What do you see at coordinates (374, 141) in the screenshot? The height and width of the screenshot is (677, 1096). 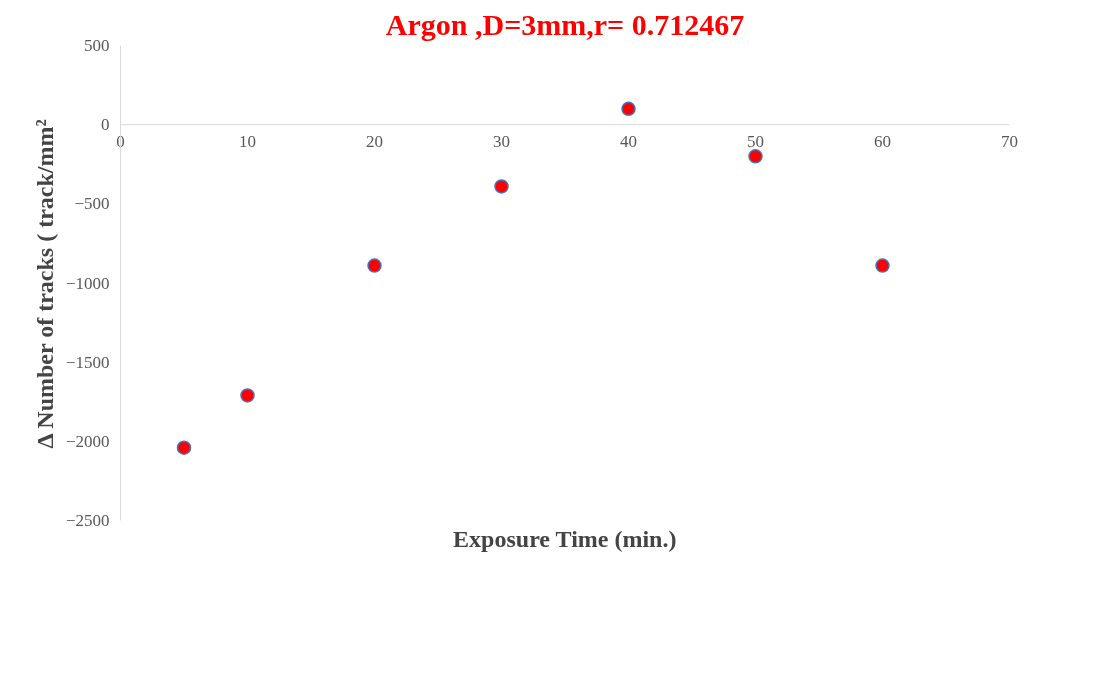 I see `x-tick-label: 20` at bounding box center [374, 141].